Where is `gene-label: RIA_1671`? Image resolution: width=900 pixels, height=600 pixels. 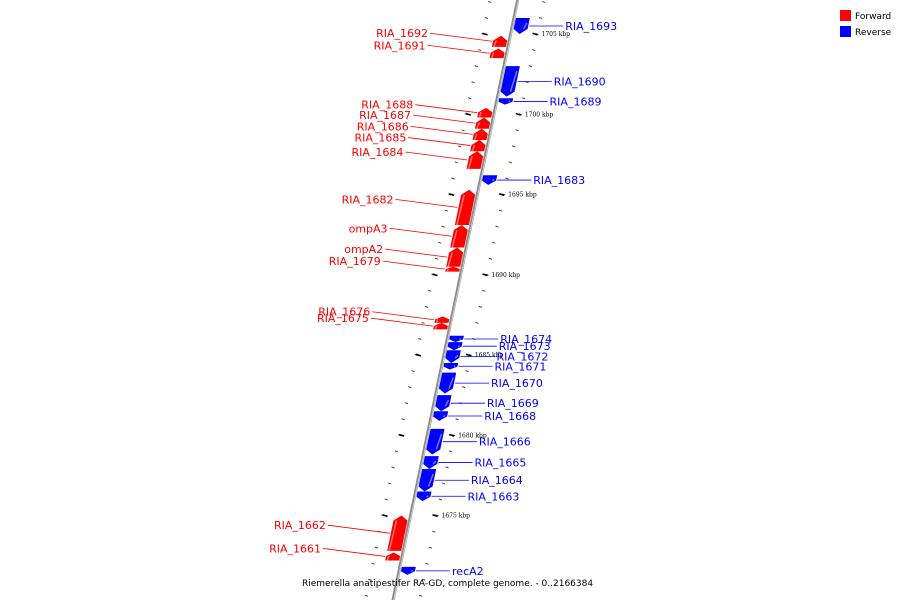
gene-label: RIA_1671 is located at coordinates (521, 366).